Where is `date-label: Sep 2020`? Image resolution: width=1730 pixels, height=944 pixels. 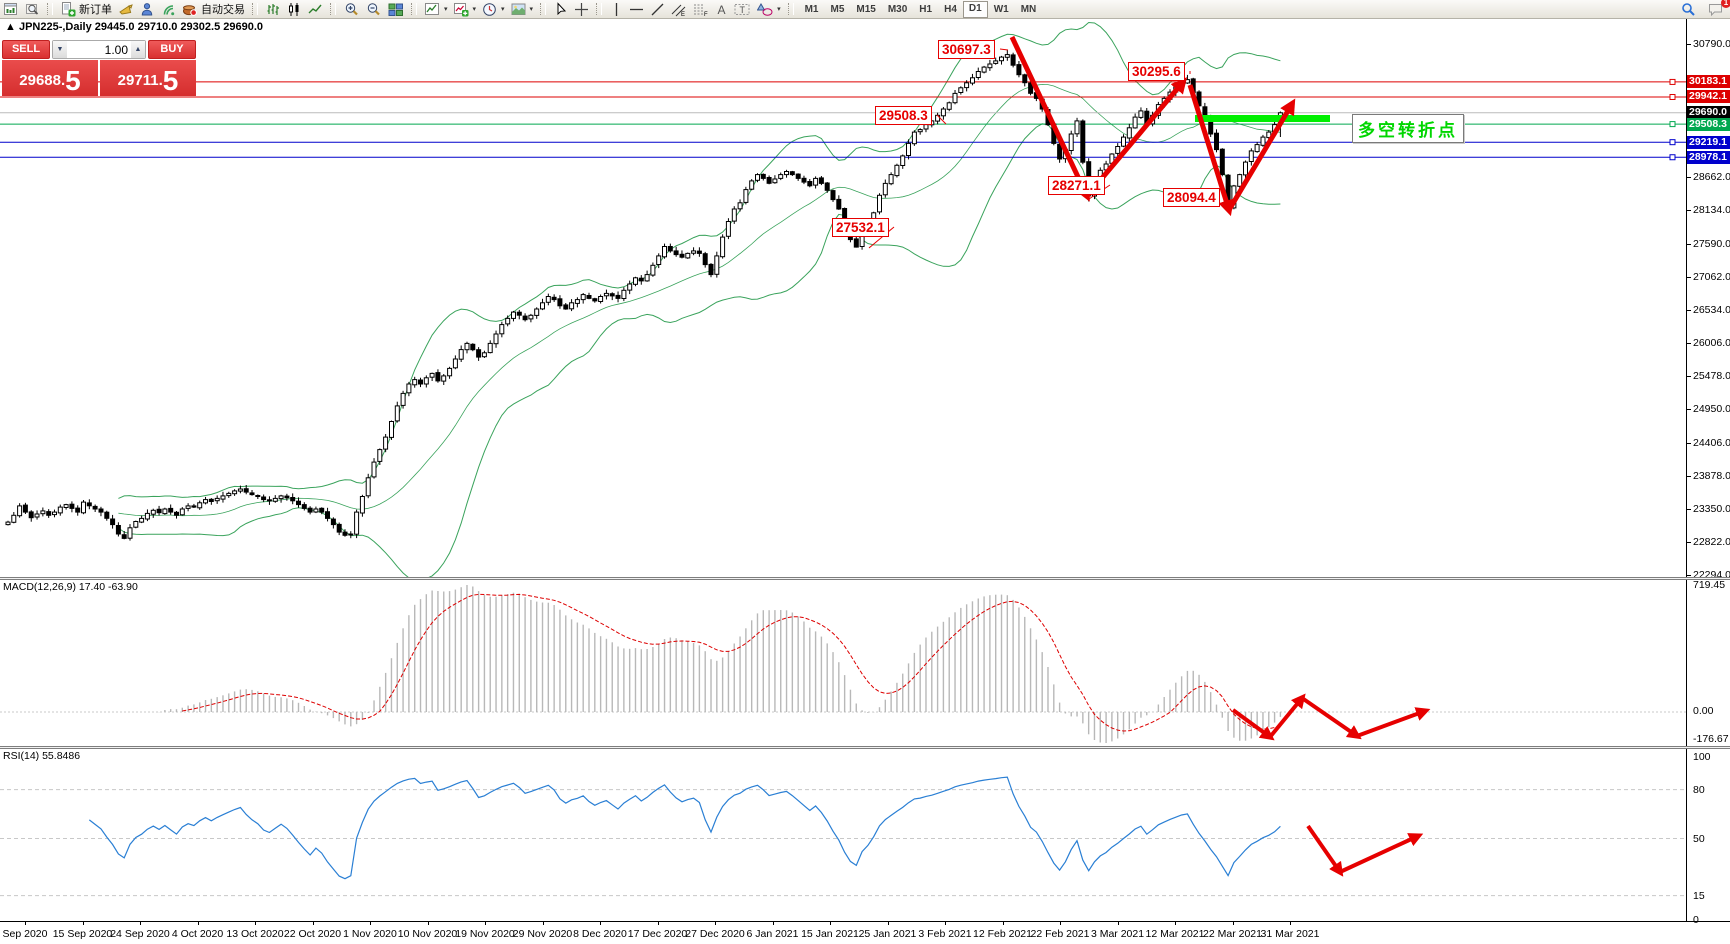
date-label: Sep 2020 is located at coordinates (25, 934).